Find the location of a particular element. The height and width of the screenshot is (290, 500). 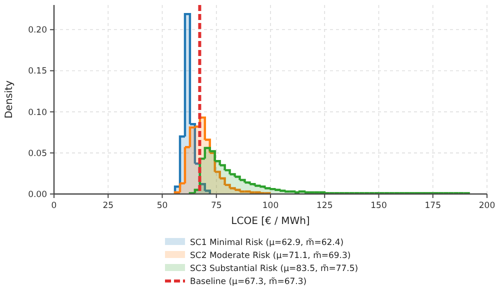

legend-label: Baseline (μ=67.3, m̃=67.3) is located at coordinates (248, 282).